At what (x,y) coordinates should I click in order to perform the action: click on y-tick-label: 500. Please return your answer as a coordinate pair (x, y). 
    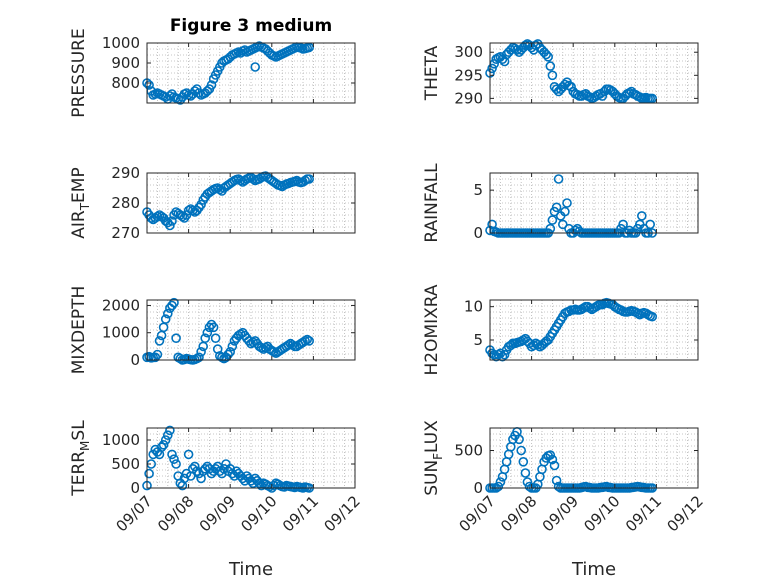
    Looking at the image, I should click on (468, 451).